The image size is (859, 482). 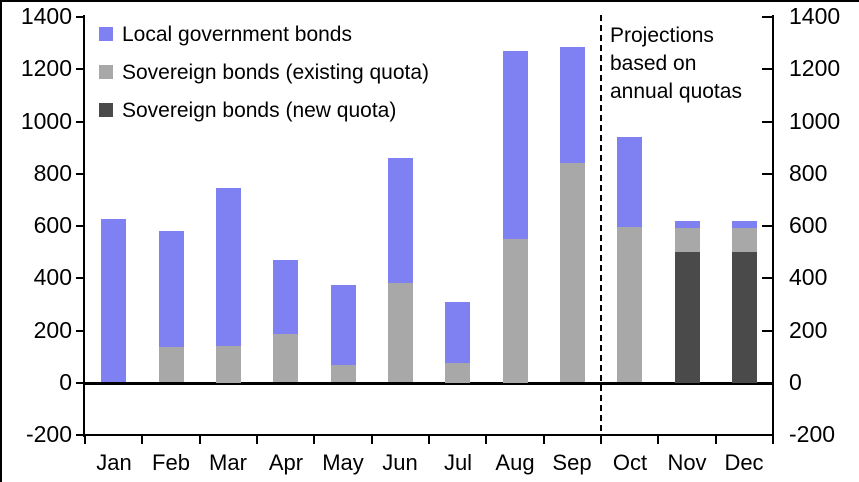 I want to click on y-axis-label-right: 200, so click(x=808, y=330).